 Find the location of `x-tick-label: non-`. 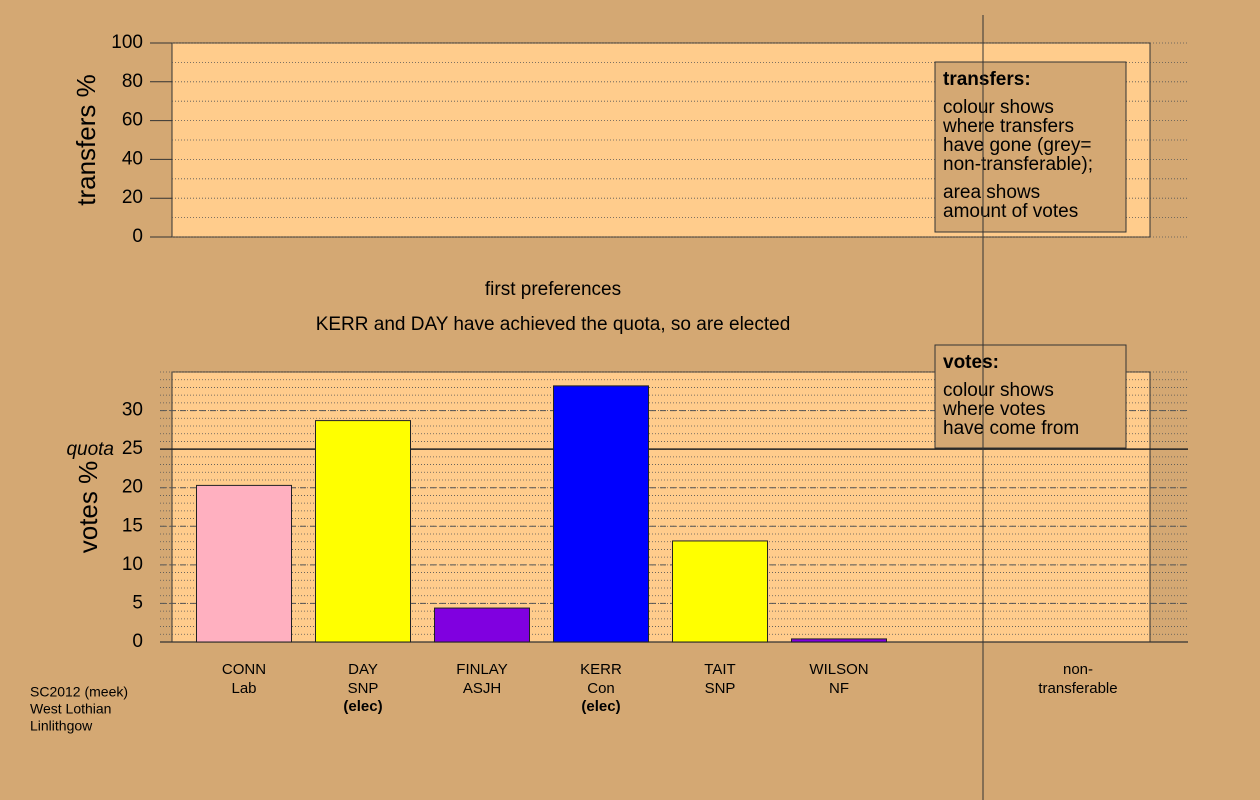

x-tick-label: non- is located at coordinates (1078, 669).